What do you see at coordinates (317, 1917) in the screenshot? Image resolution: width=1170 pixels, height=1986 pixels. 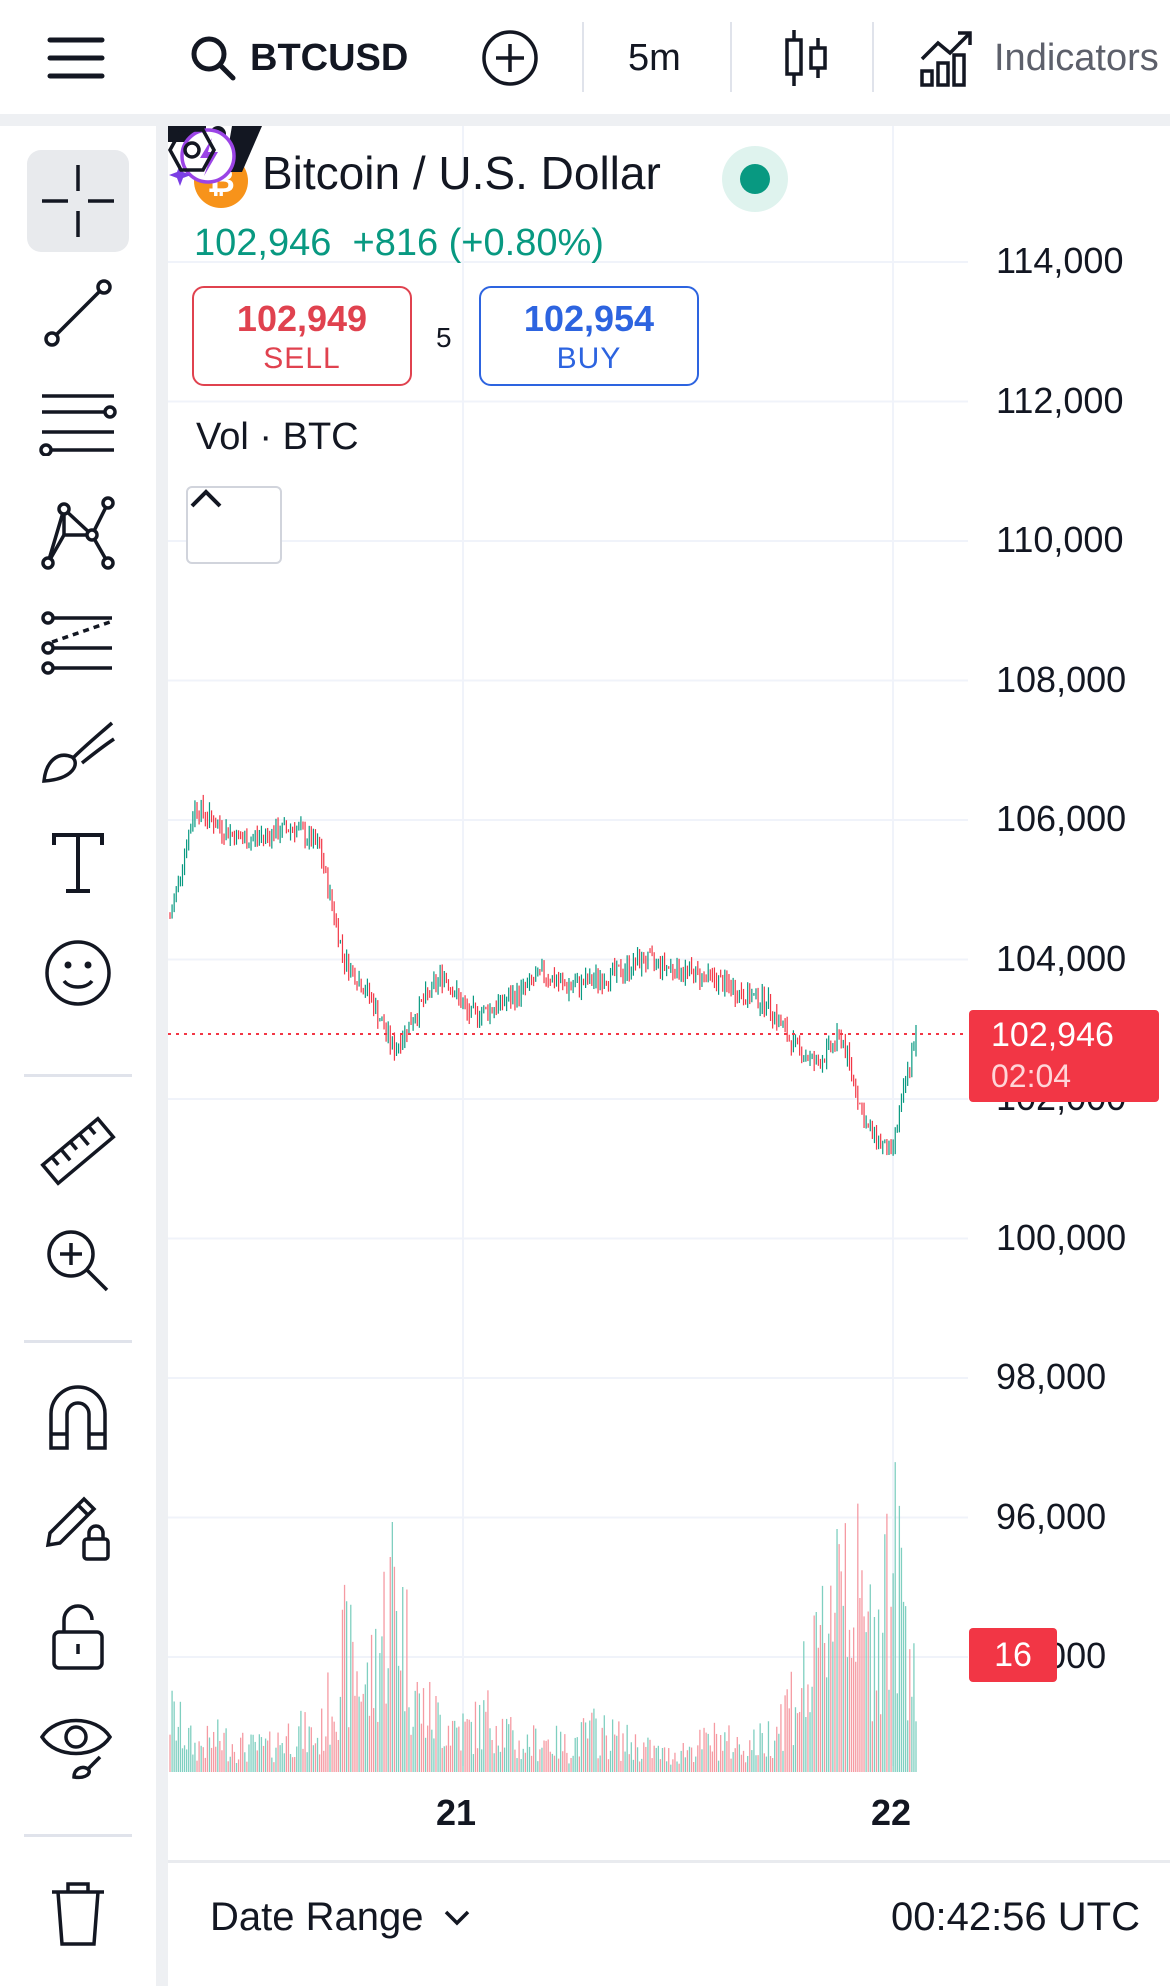 I see `date-range-label: Date Range` at bounding box center [317, 1917].